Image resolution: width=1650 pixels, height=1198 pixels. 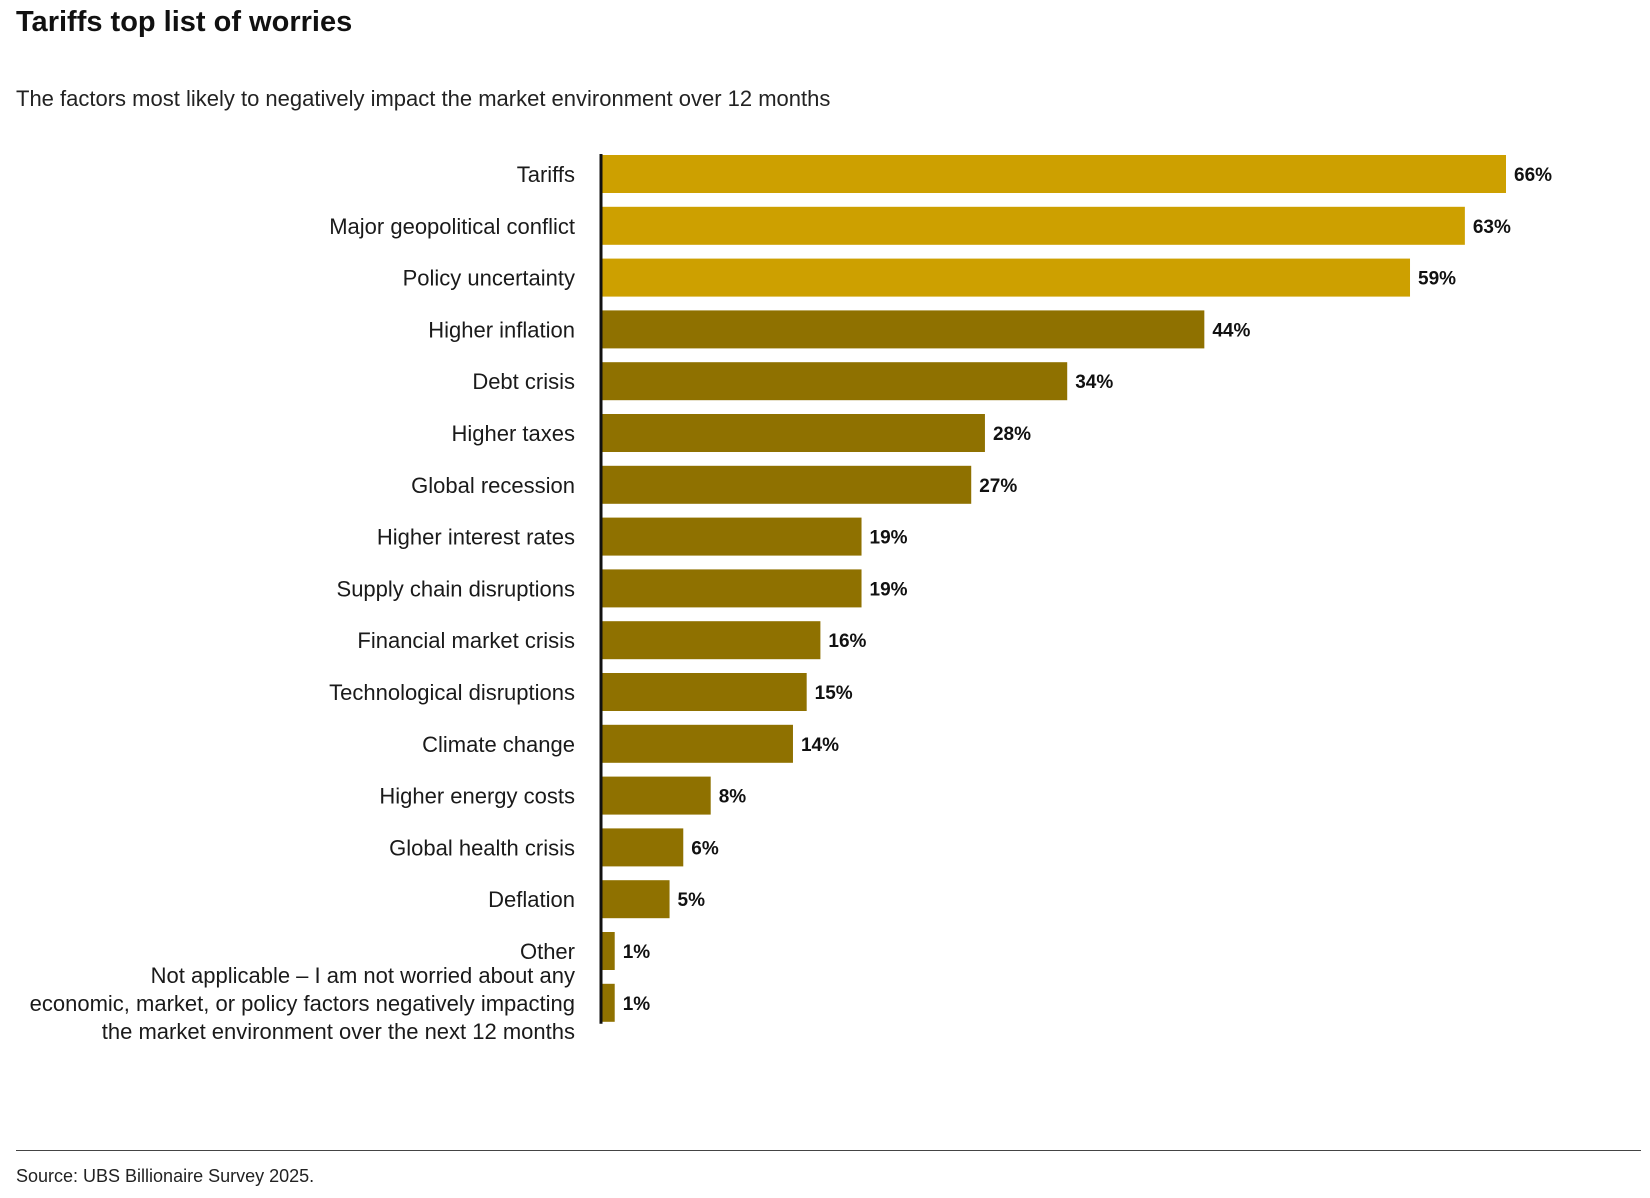 I want to click on category-label: Deflation, so click(x=531, y=899).